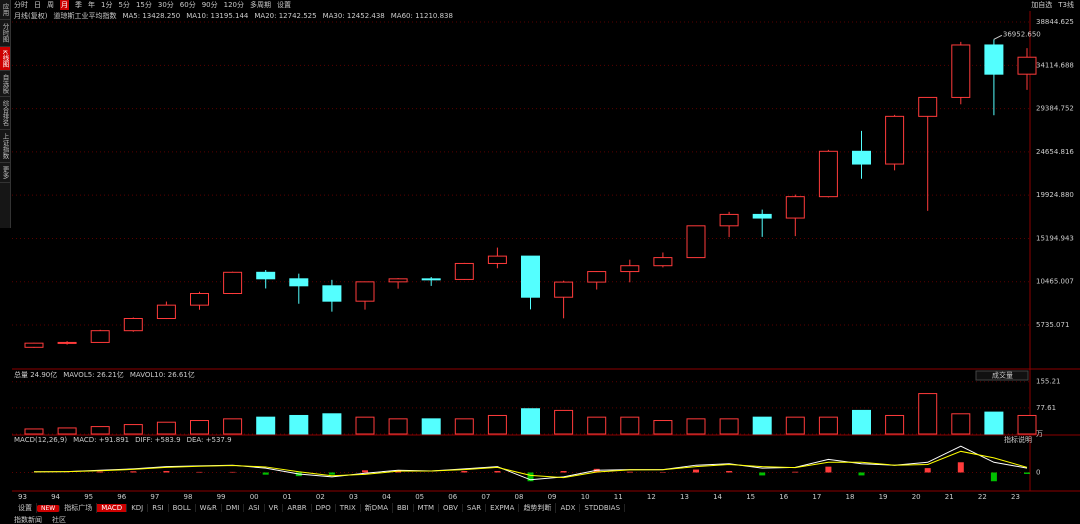 The width and height of the screenshot is (1080, 524). I want to click on indicator-tab: STDDBIAS, so click(603, 508).